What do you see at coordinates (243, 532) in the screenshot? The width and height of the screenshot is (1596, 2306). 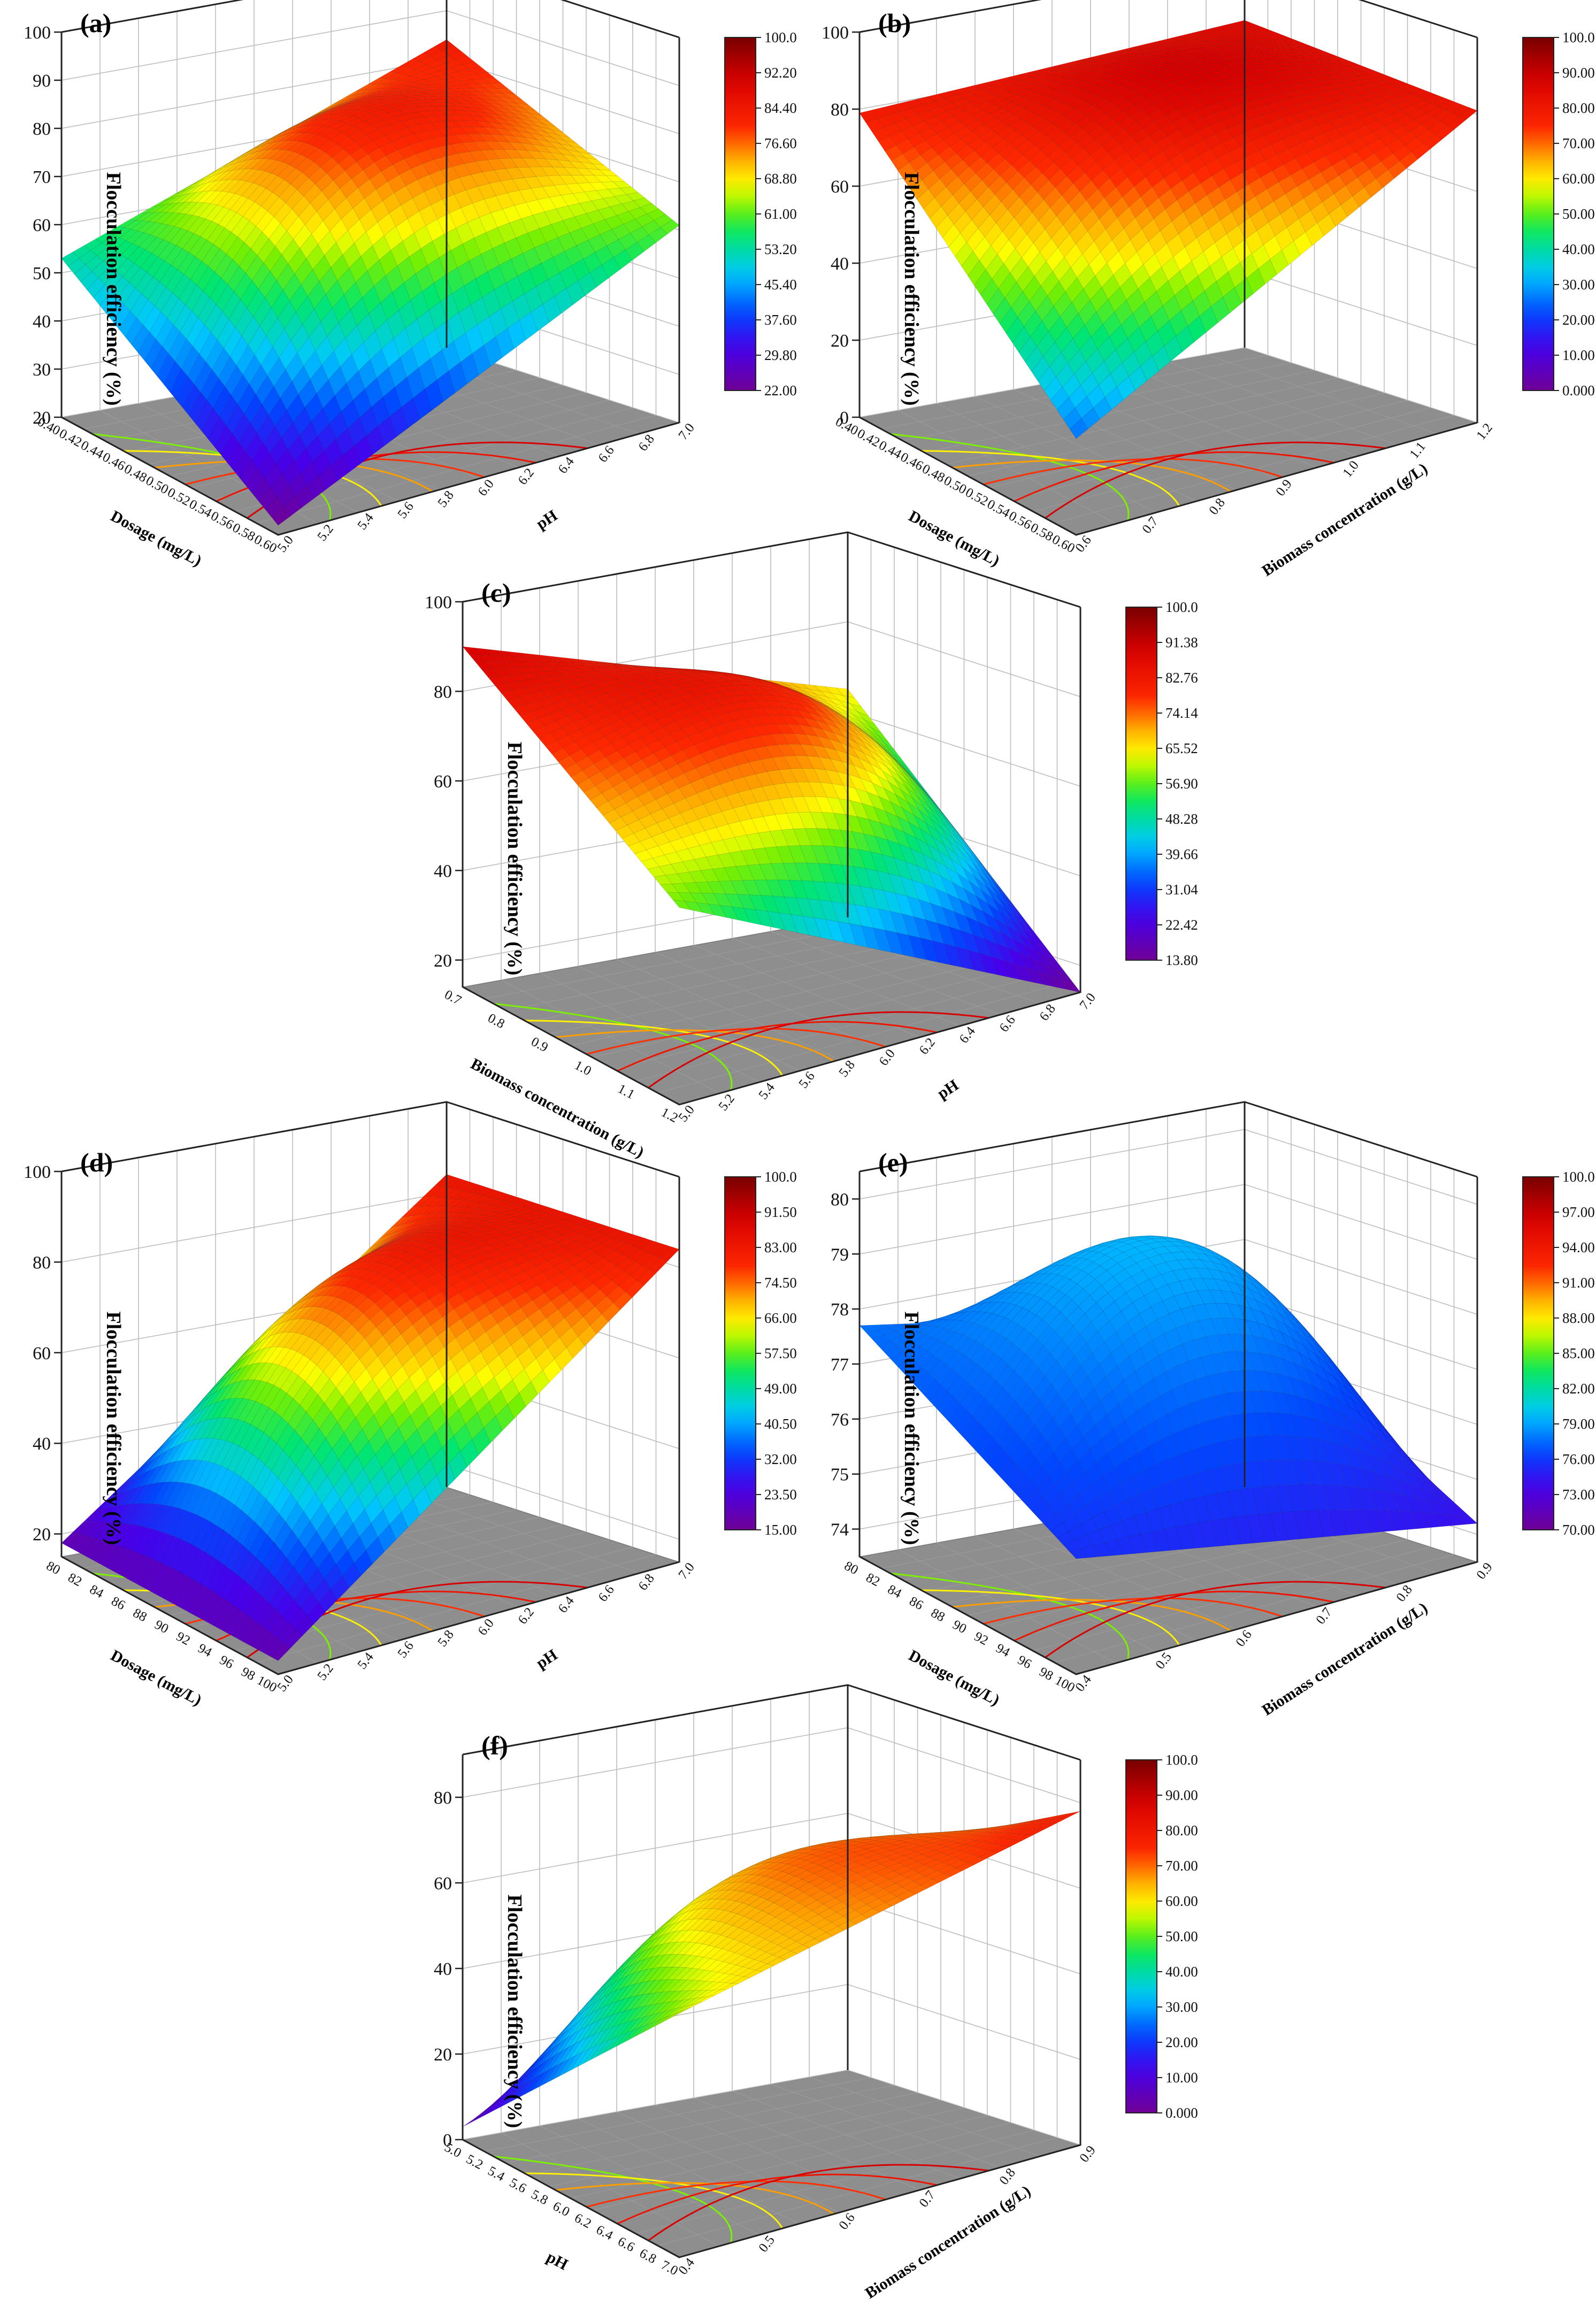 I see `x-tick-label: 0.58` at bounding box center [243, 532].